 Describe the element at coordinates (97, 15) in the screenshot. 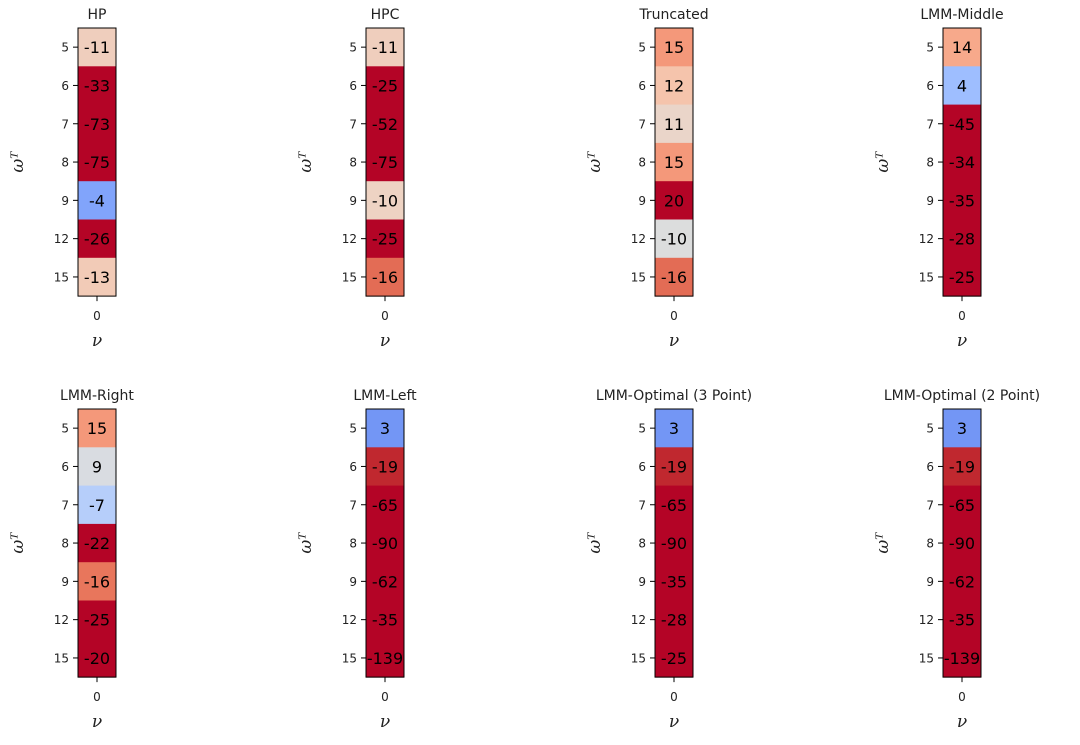

I see `panel-title: HP` at that location.